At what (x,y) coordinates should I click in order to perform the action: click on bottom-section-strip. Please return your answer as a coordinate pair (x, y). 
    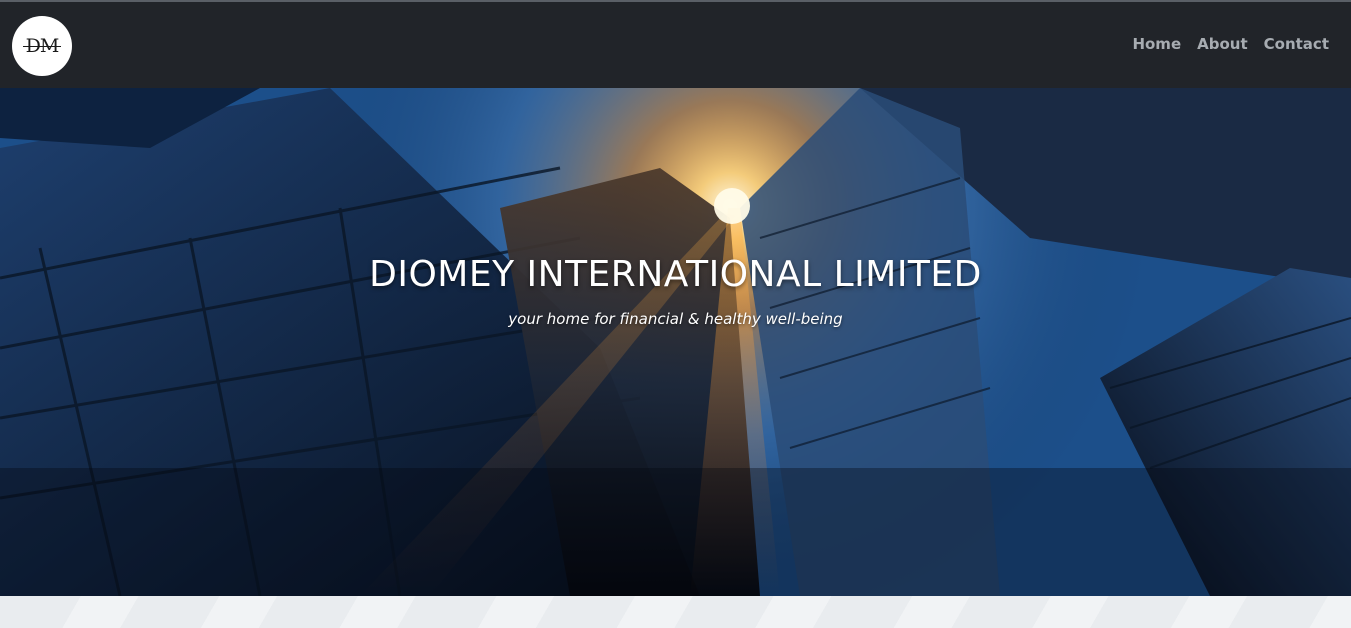
    Looking at the image, I should click on (675, 612).